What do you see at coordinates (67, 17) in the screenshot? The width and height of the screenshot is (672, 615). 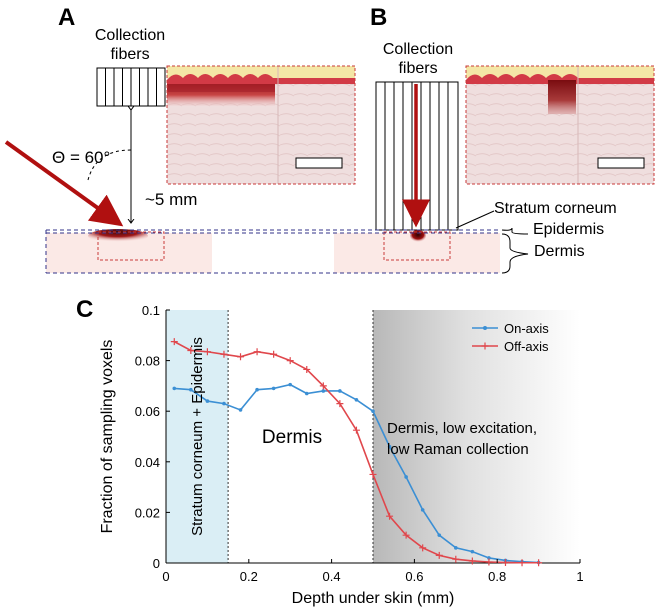 I see `panel-label-a: A` at bounding box center [67, 17].